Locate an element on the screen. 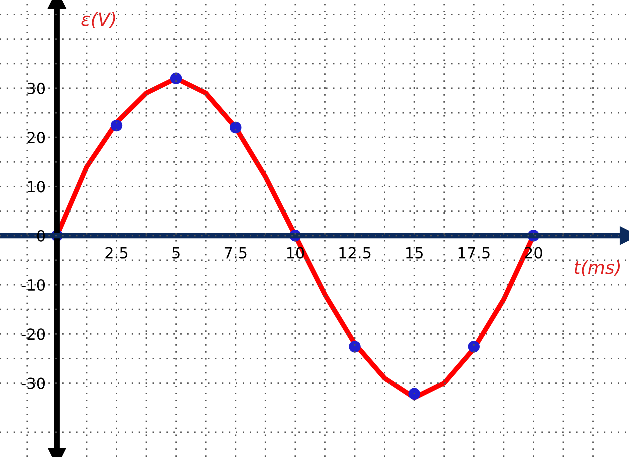 The image size is (629, 457). y-tick-label: -20 is located at coordinates (34, 334).